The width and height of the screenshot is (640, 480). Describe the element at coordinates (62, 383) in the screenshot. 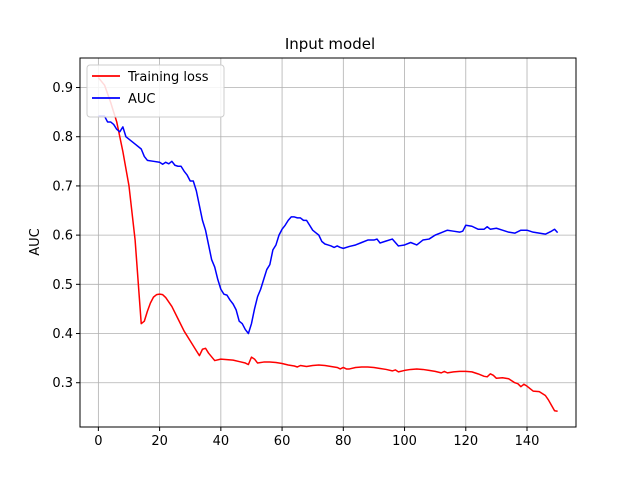

I see `y-tick-label: 0.3` at that location.